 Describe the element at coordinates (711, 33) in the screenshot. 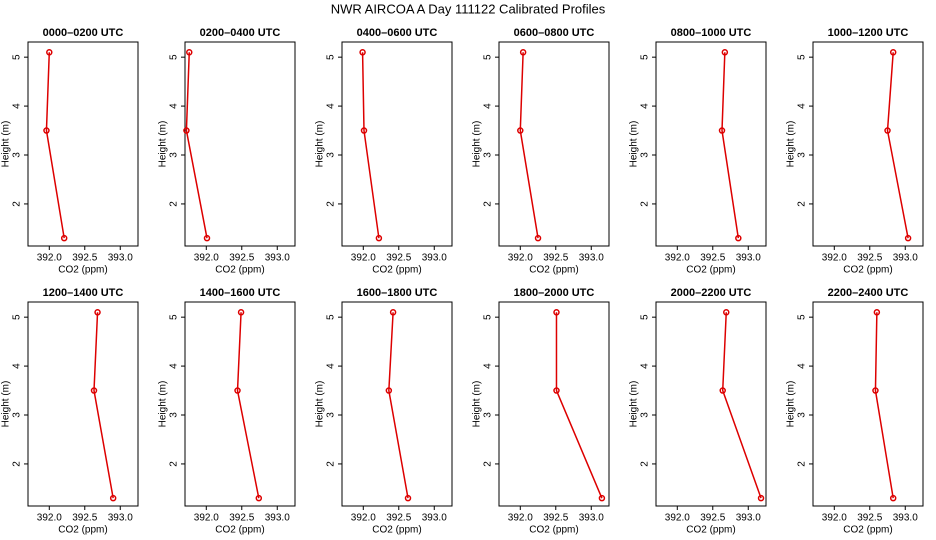

I see `panel-title: 0800–1000 UTC` at that location.